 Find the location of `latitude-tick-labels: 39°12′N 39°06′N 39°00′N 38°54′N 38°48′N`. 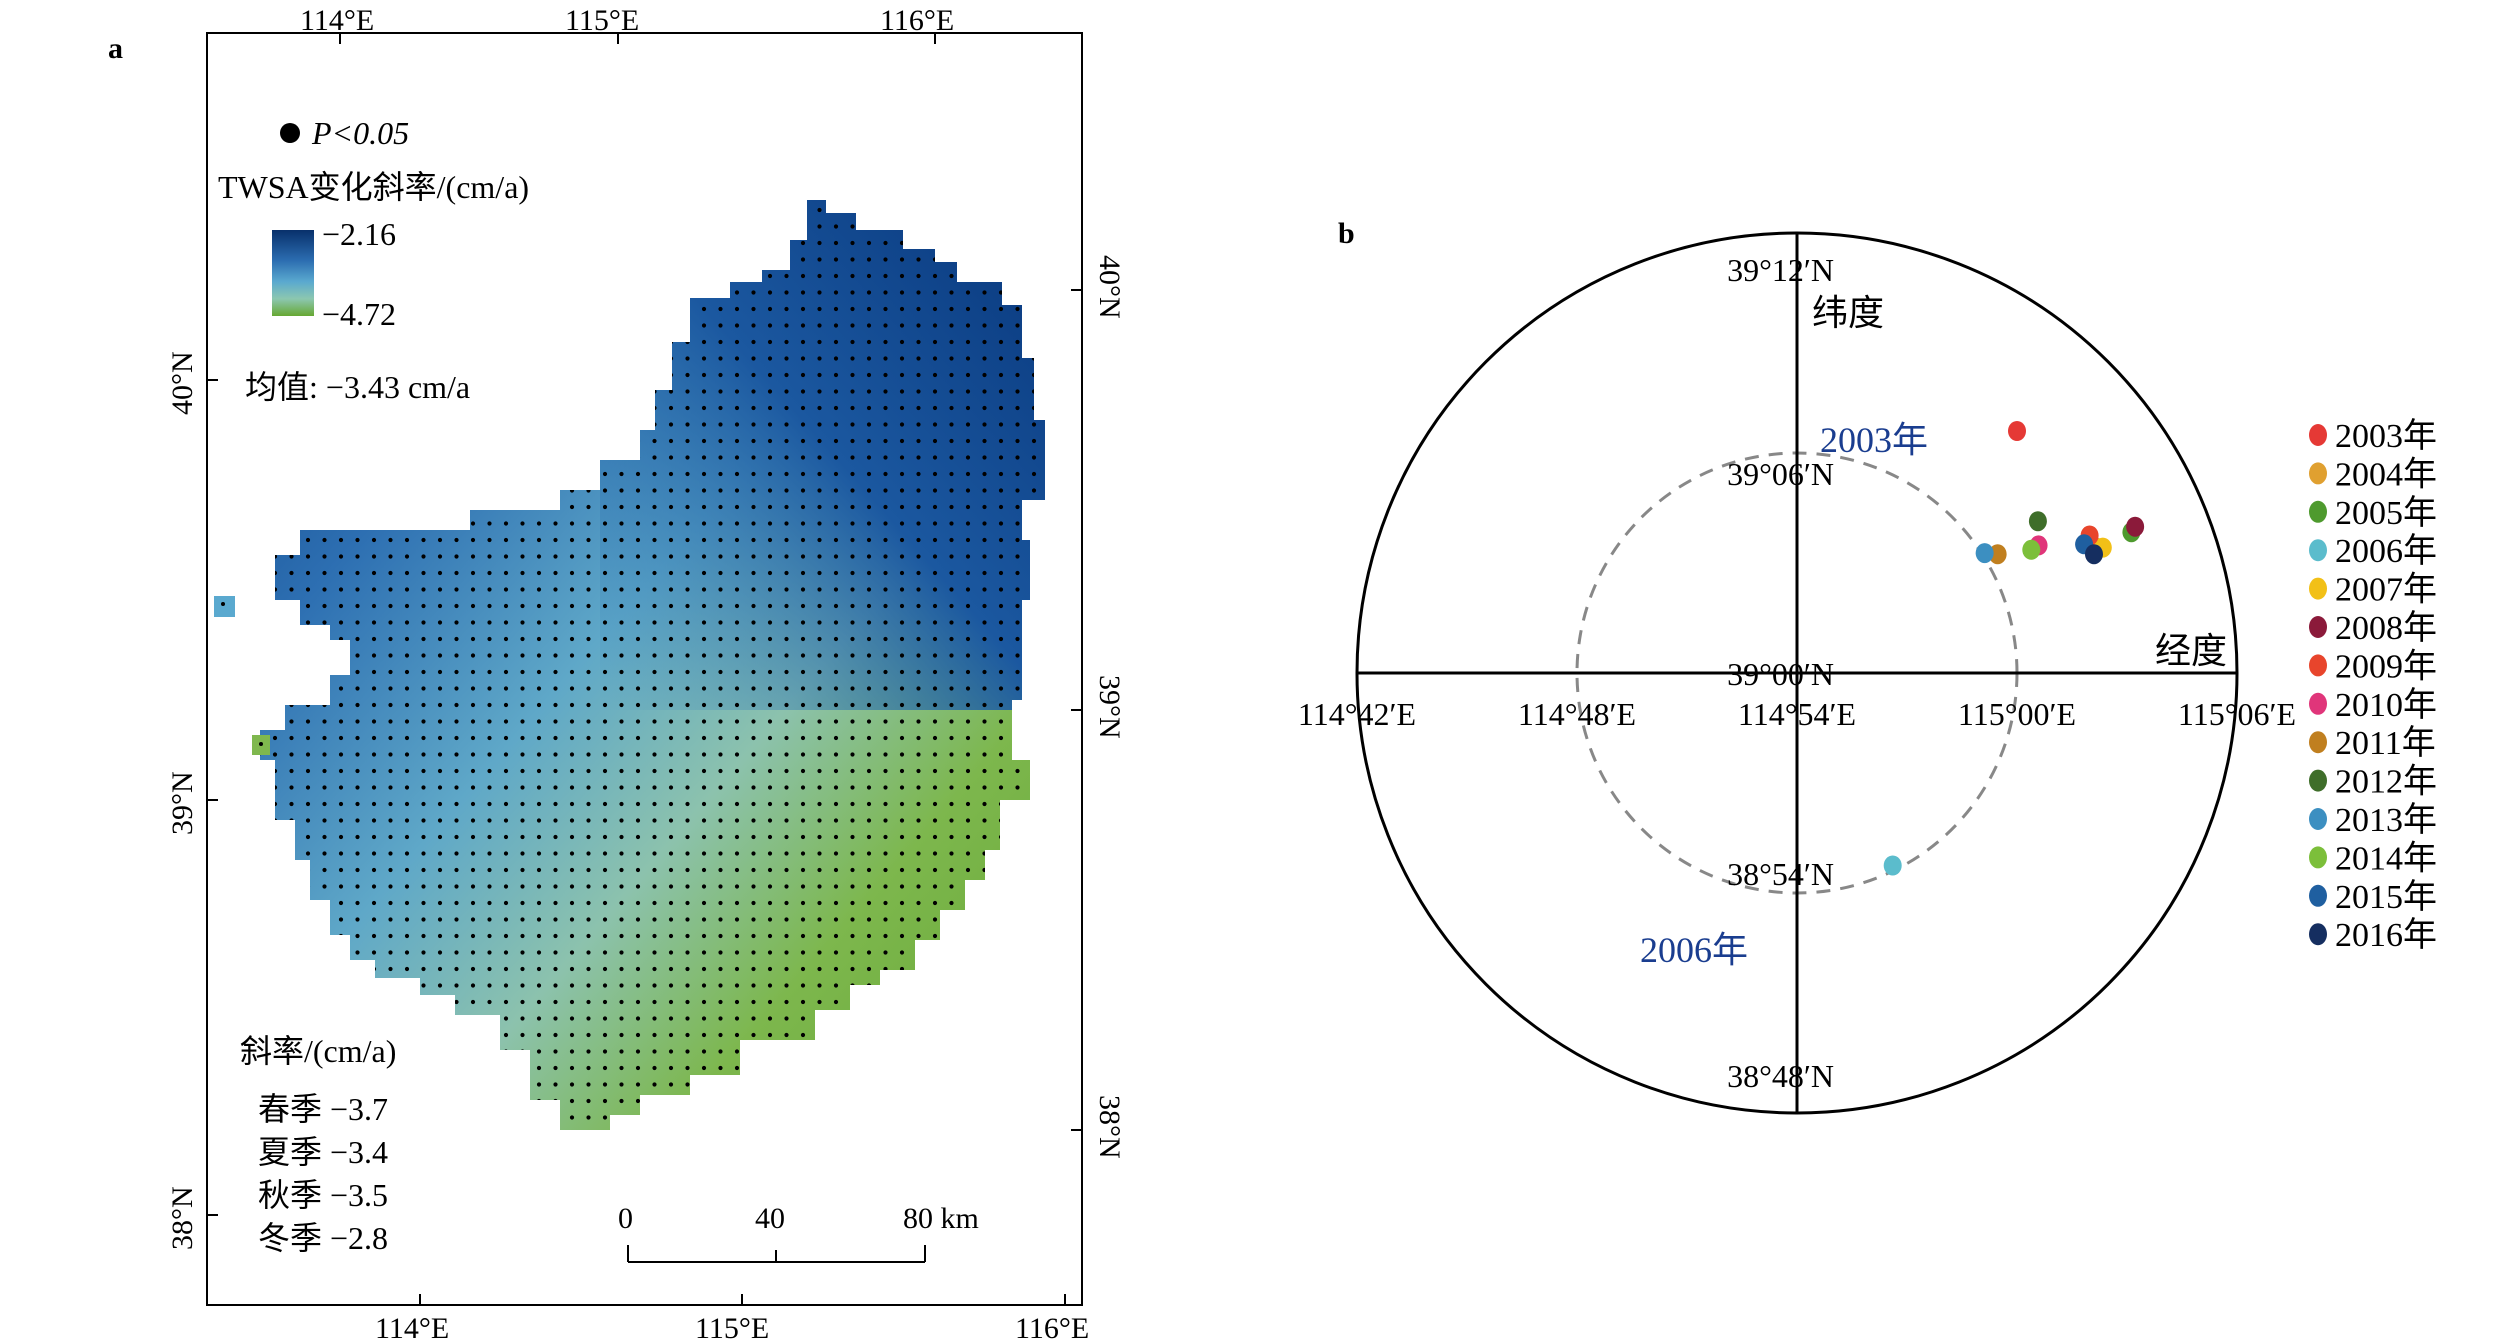

latitude-tick-labels: 39°12′N 39°06′N 39°00′N 38°54′N 38°48′N is located at coordinates (1780, 673).